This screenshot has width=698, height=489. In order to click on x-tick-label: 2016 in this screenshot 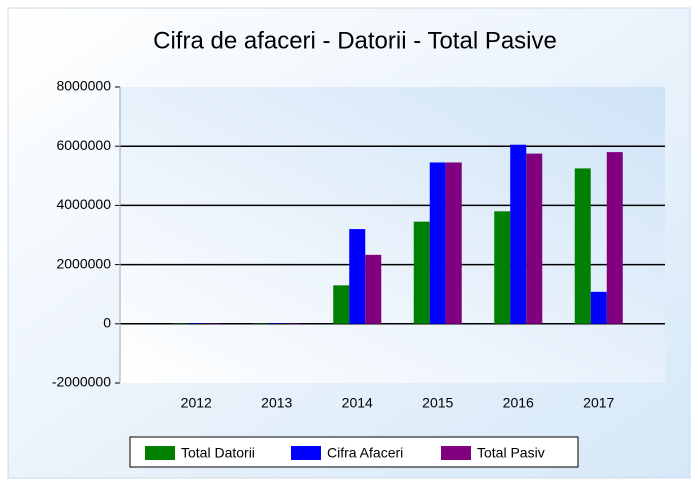, I will do `click(518, 403)`.